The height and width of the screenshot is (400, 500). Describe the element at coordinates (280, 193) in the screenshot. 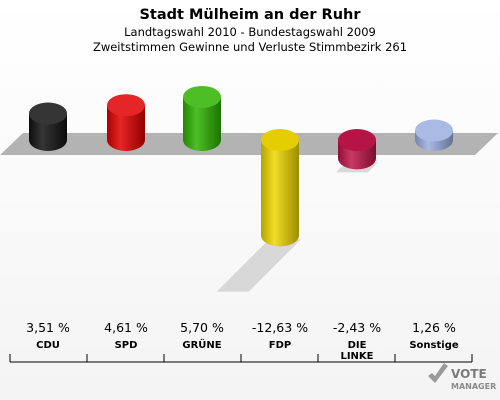

I see `bar-fdp` at that location.